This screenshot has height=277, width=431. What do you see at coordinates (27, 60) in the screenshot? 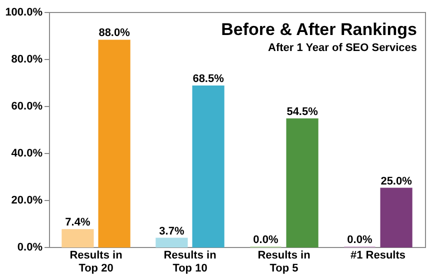
I see `y-tick-label: 80.0%` at bounding box center [27, 60].